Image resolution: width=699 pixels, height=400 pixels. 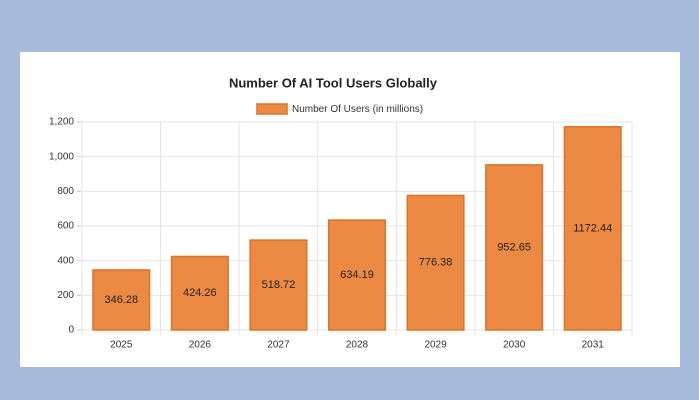 I want to click on y-tick-label: 1,200, so click(x=61, y=122).